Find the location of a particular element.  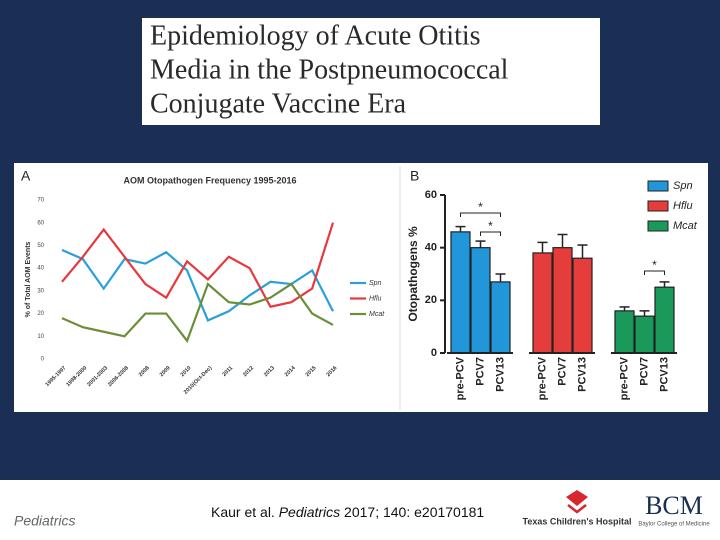

footer-background is located at coordinates (360, 510).